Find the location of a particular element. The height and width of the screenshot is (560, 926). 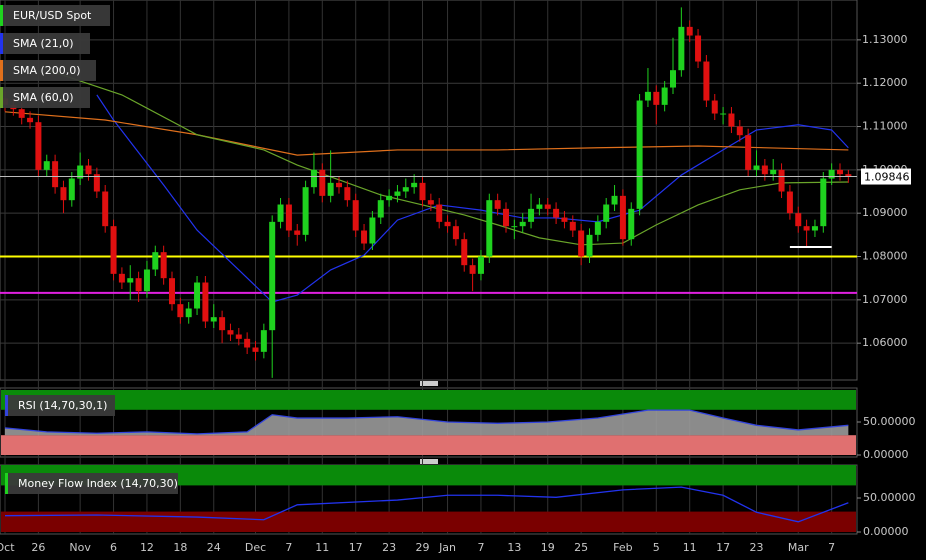

x-tick-label: Oct is located at coordinates (7, 547).